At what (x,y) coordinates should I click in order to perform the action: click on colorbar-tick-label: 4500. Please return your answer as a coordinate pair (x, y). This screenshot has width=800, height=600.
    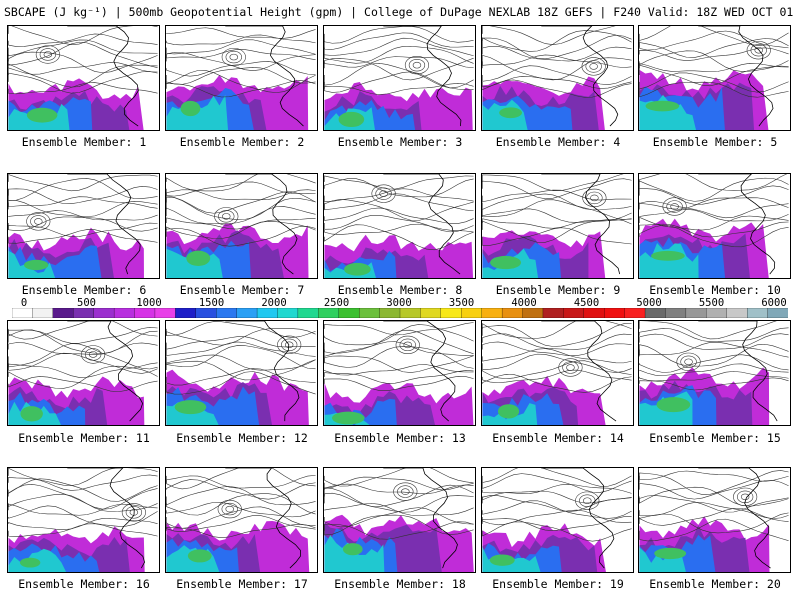
    Looking at the image, I should click on (586, 303).